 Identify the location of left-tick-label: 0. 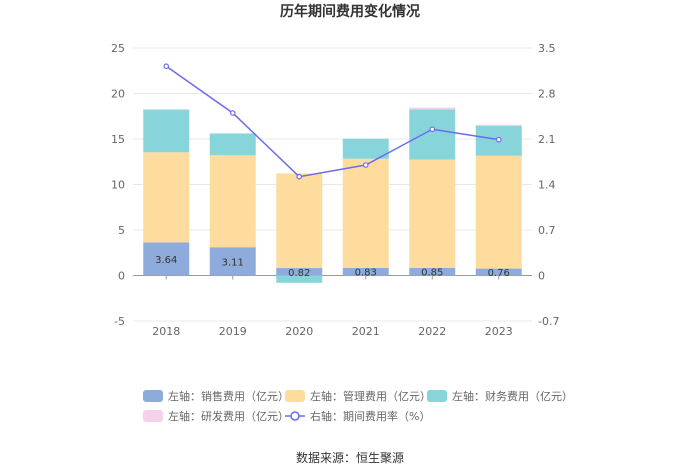
(121, 276).